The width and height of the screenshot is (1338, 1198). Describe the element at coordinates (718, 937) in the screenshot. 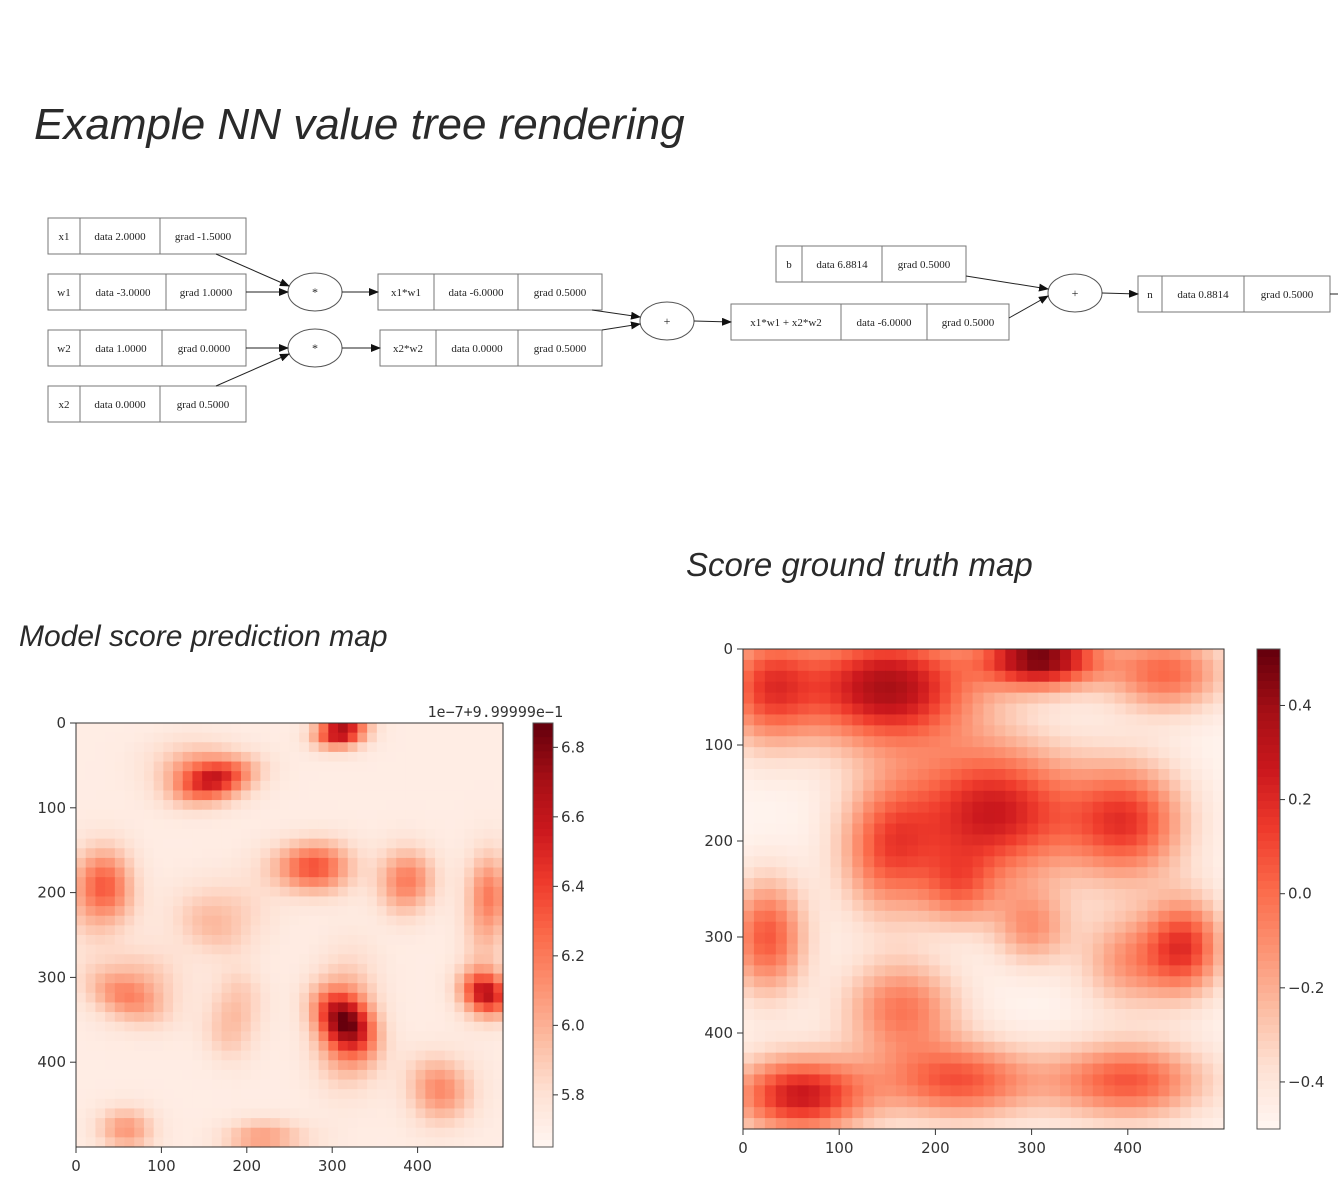

I see `y-tick-label: 300` at that location.